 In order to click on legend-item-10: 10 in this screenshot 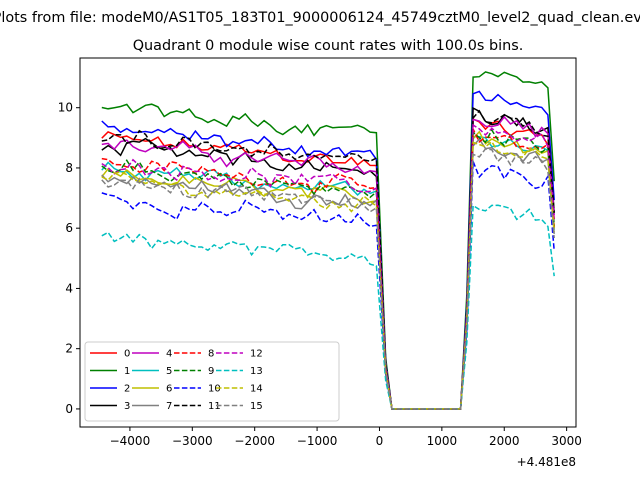, I will do `click(197, 389)`.